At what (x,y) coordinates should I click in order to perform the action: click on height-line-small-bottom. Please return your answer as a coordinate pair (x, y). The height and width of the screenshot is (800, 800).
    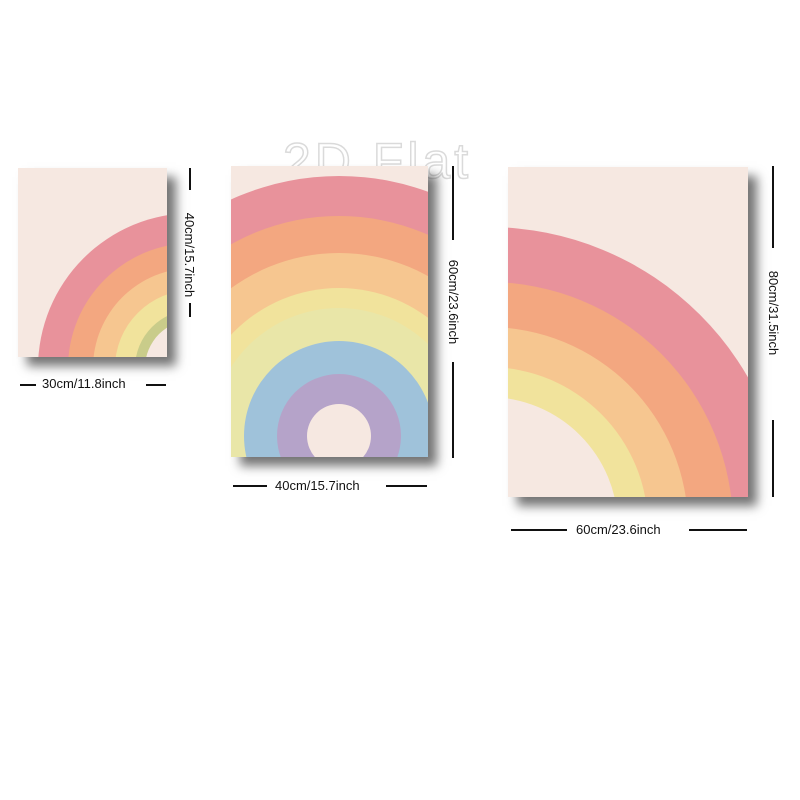
    Looking at the image, I should click on (190, 310).